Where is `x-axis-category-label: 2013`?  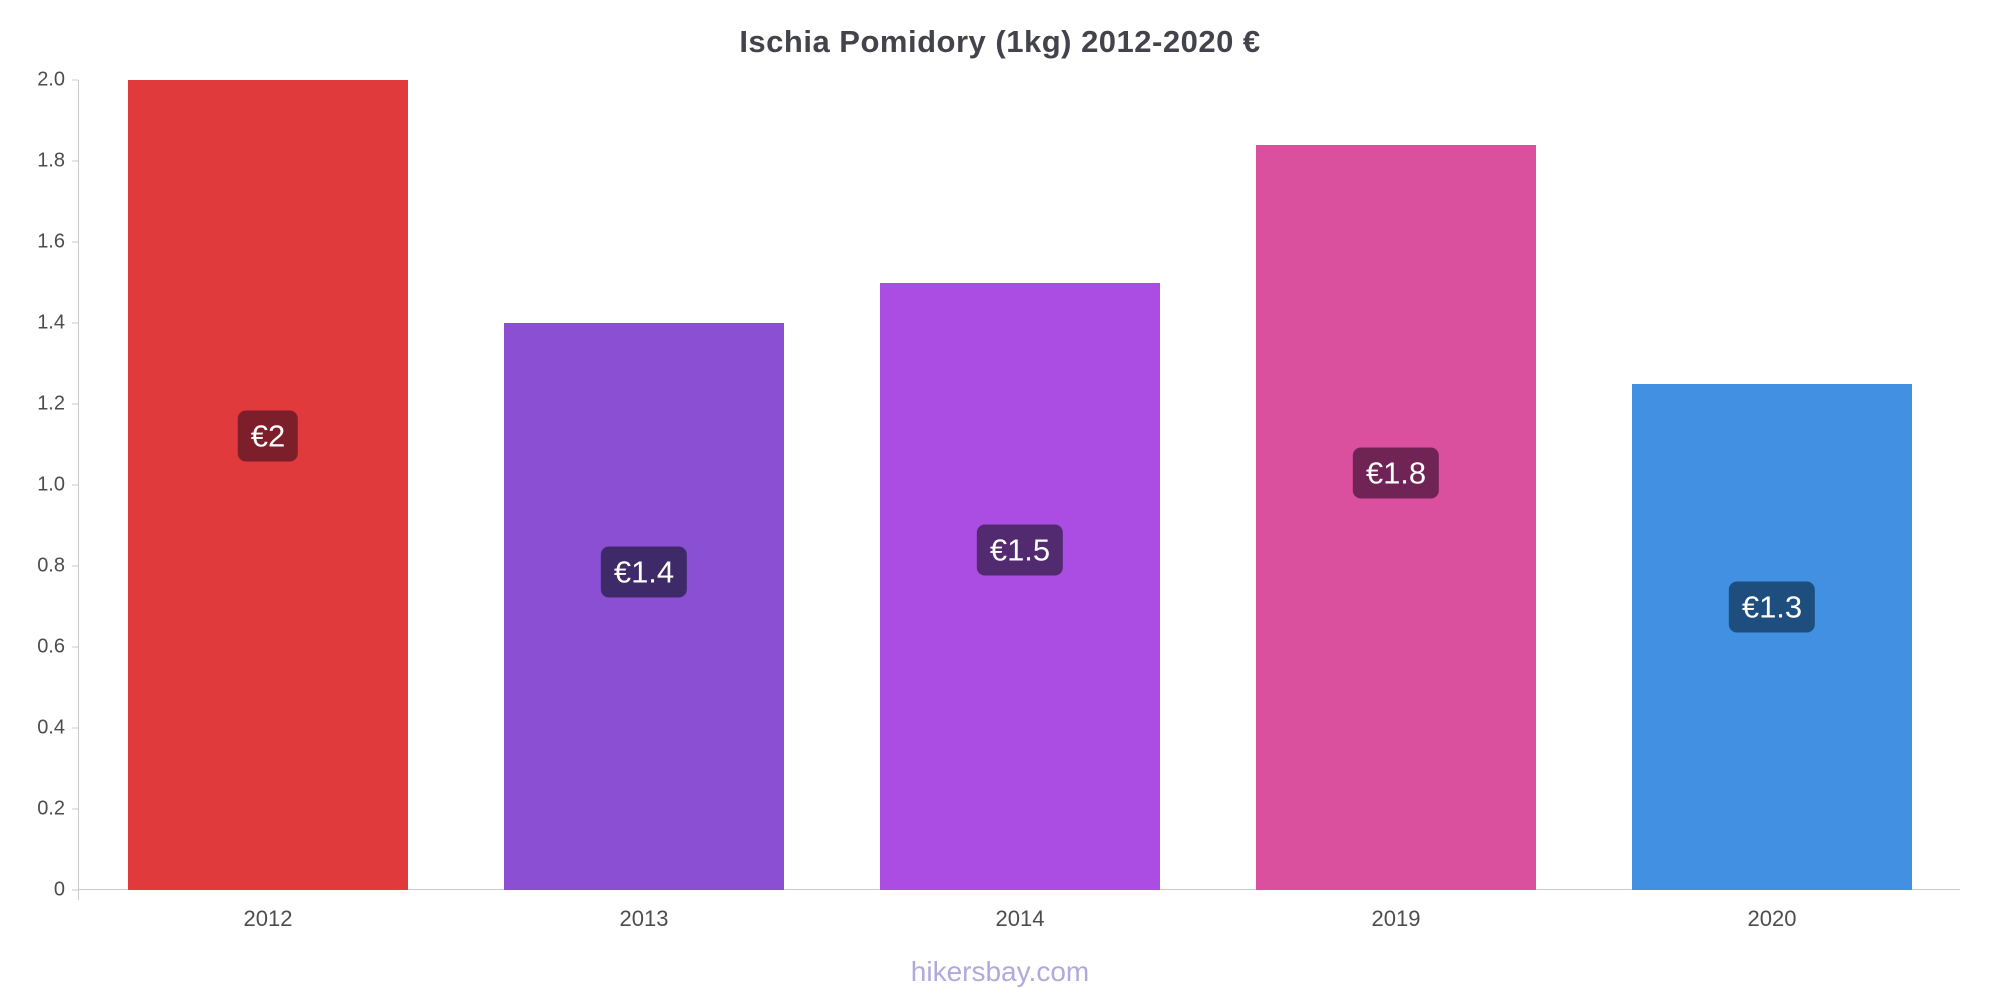
x-axis-category-label: 2013 is located at coordinates (644, 918).